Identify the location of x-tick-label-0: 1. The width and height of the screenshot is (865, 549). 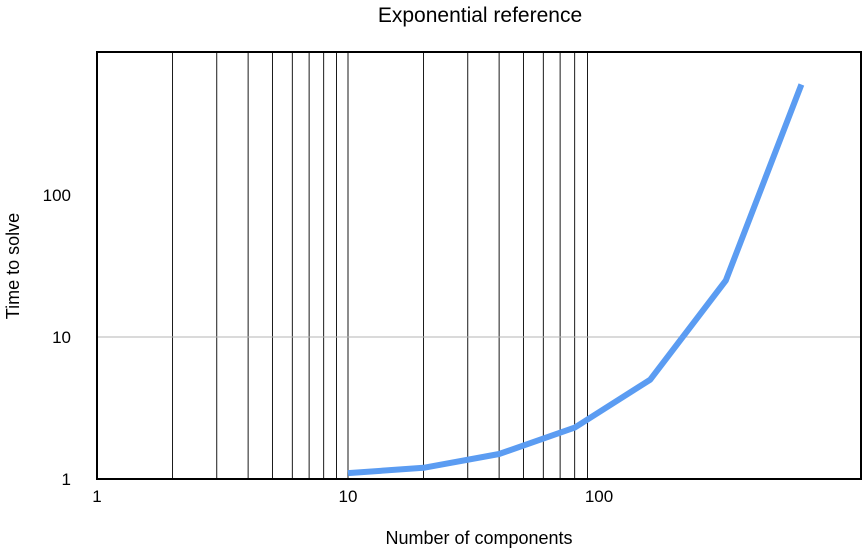
(96, 496).